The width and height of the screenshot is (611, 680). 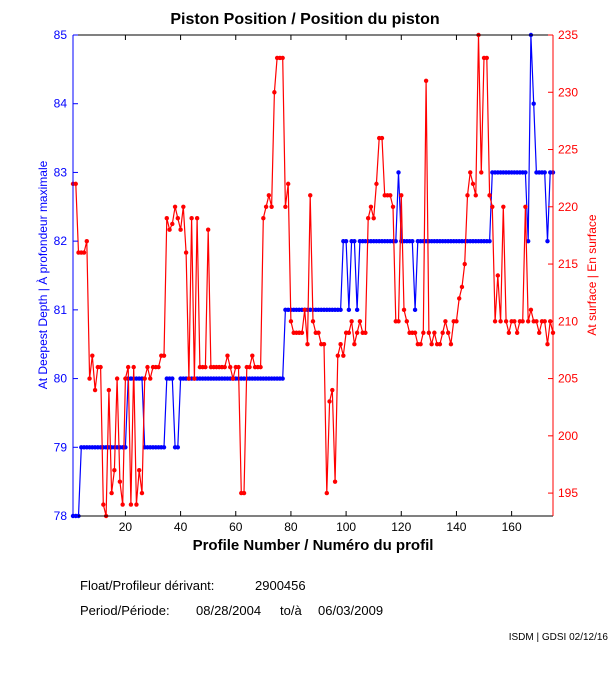 I want to click on period-start: 08/28/2004, so click(x=228, y=610).